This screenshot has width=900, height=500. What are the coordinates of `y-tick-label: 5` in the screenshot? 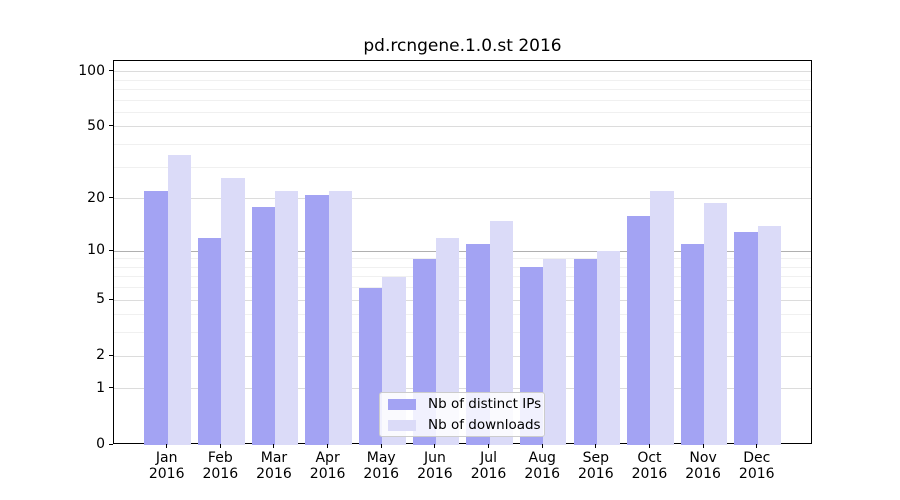 It's located at (100, 299).